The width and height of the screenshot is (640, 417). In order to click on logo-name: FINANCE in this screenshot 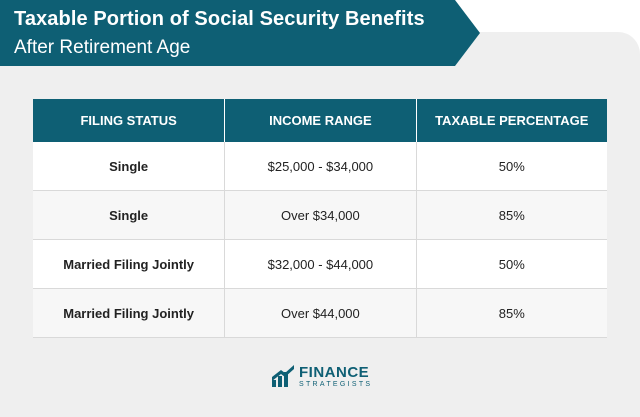, I will do `click(334, 372)`.